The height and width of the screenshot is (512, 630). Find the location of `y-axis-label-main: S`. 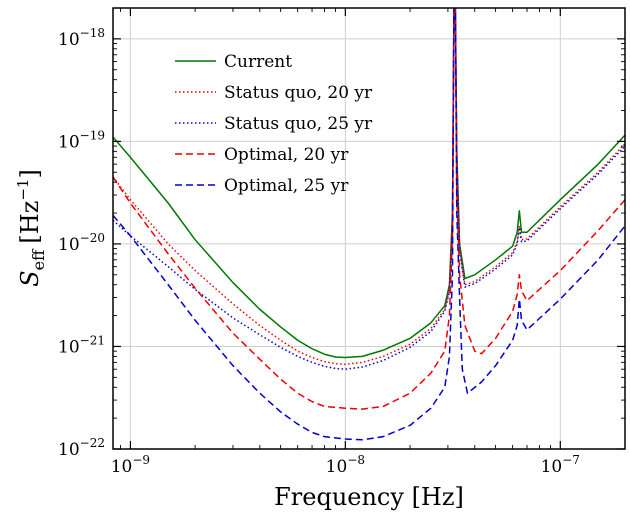

y-axis-label-main: S is located at coordinates (30, 278).